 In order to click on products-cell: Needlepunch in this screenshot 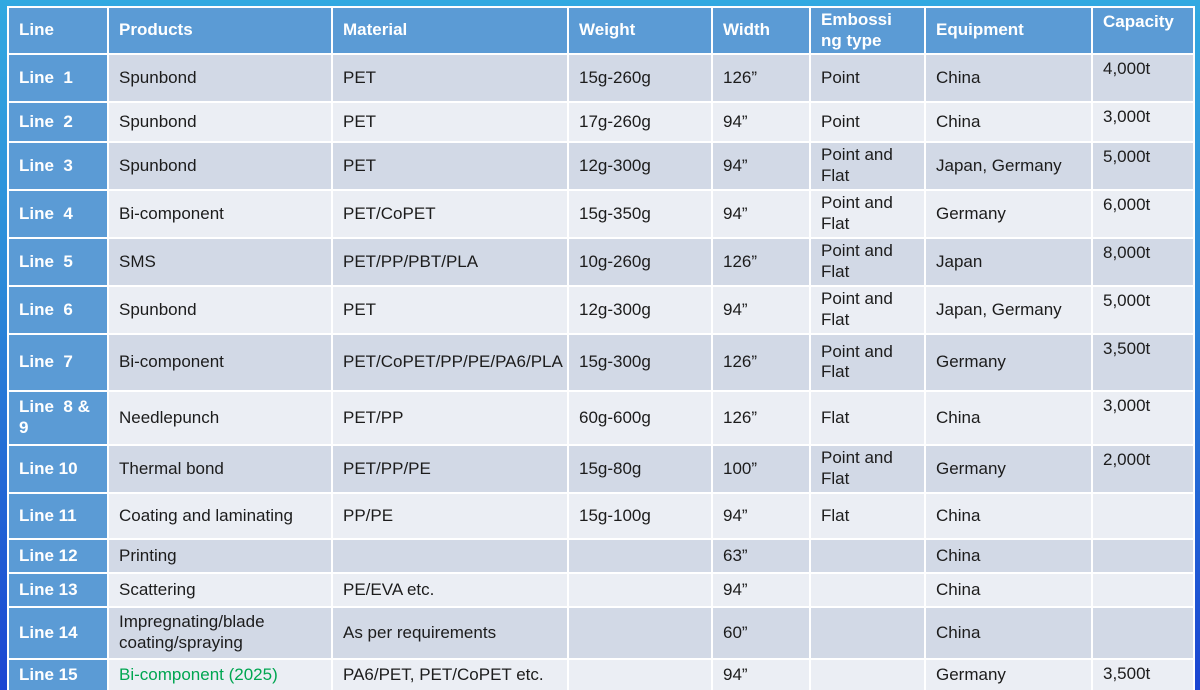, I will do `click(220, 417)`.